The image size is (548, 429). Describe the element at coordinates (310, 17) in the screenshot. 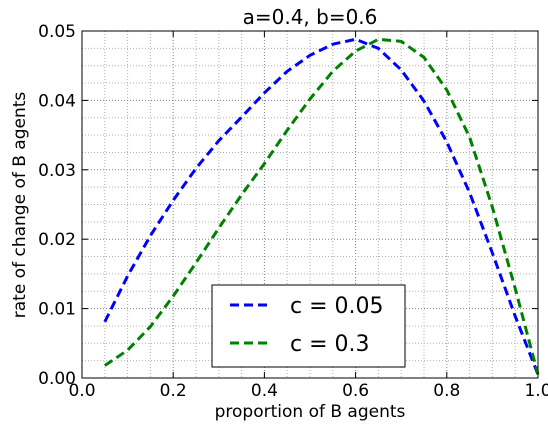

I see `chart-title: a=0.4, b=0.6` at that location.